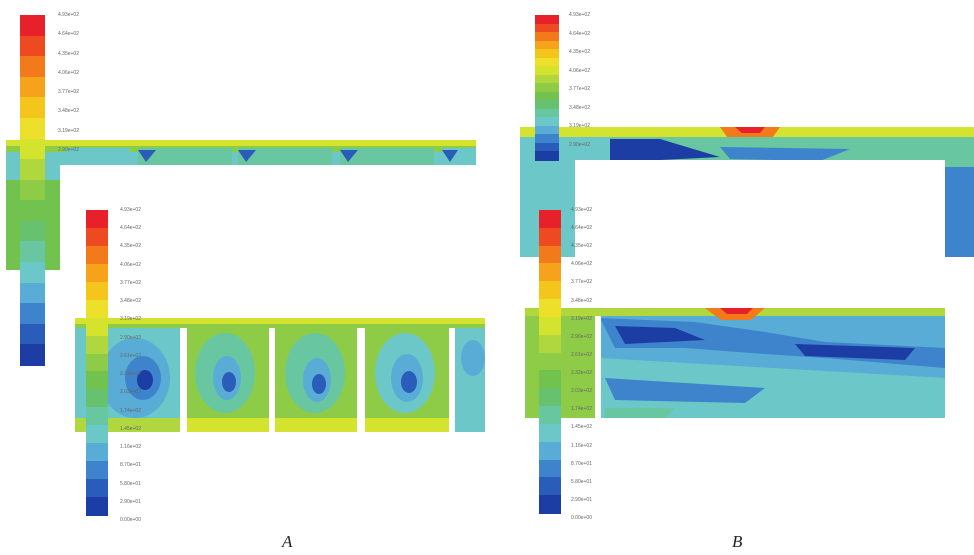 This screenshot has height=555, width=974. What do you see at coordinates (271, 159) in the screenshot?
I see `contour-cells-a-back` at bounding box center [271, 159].